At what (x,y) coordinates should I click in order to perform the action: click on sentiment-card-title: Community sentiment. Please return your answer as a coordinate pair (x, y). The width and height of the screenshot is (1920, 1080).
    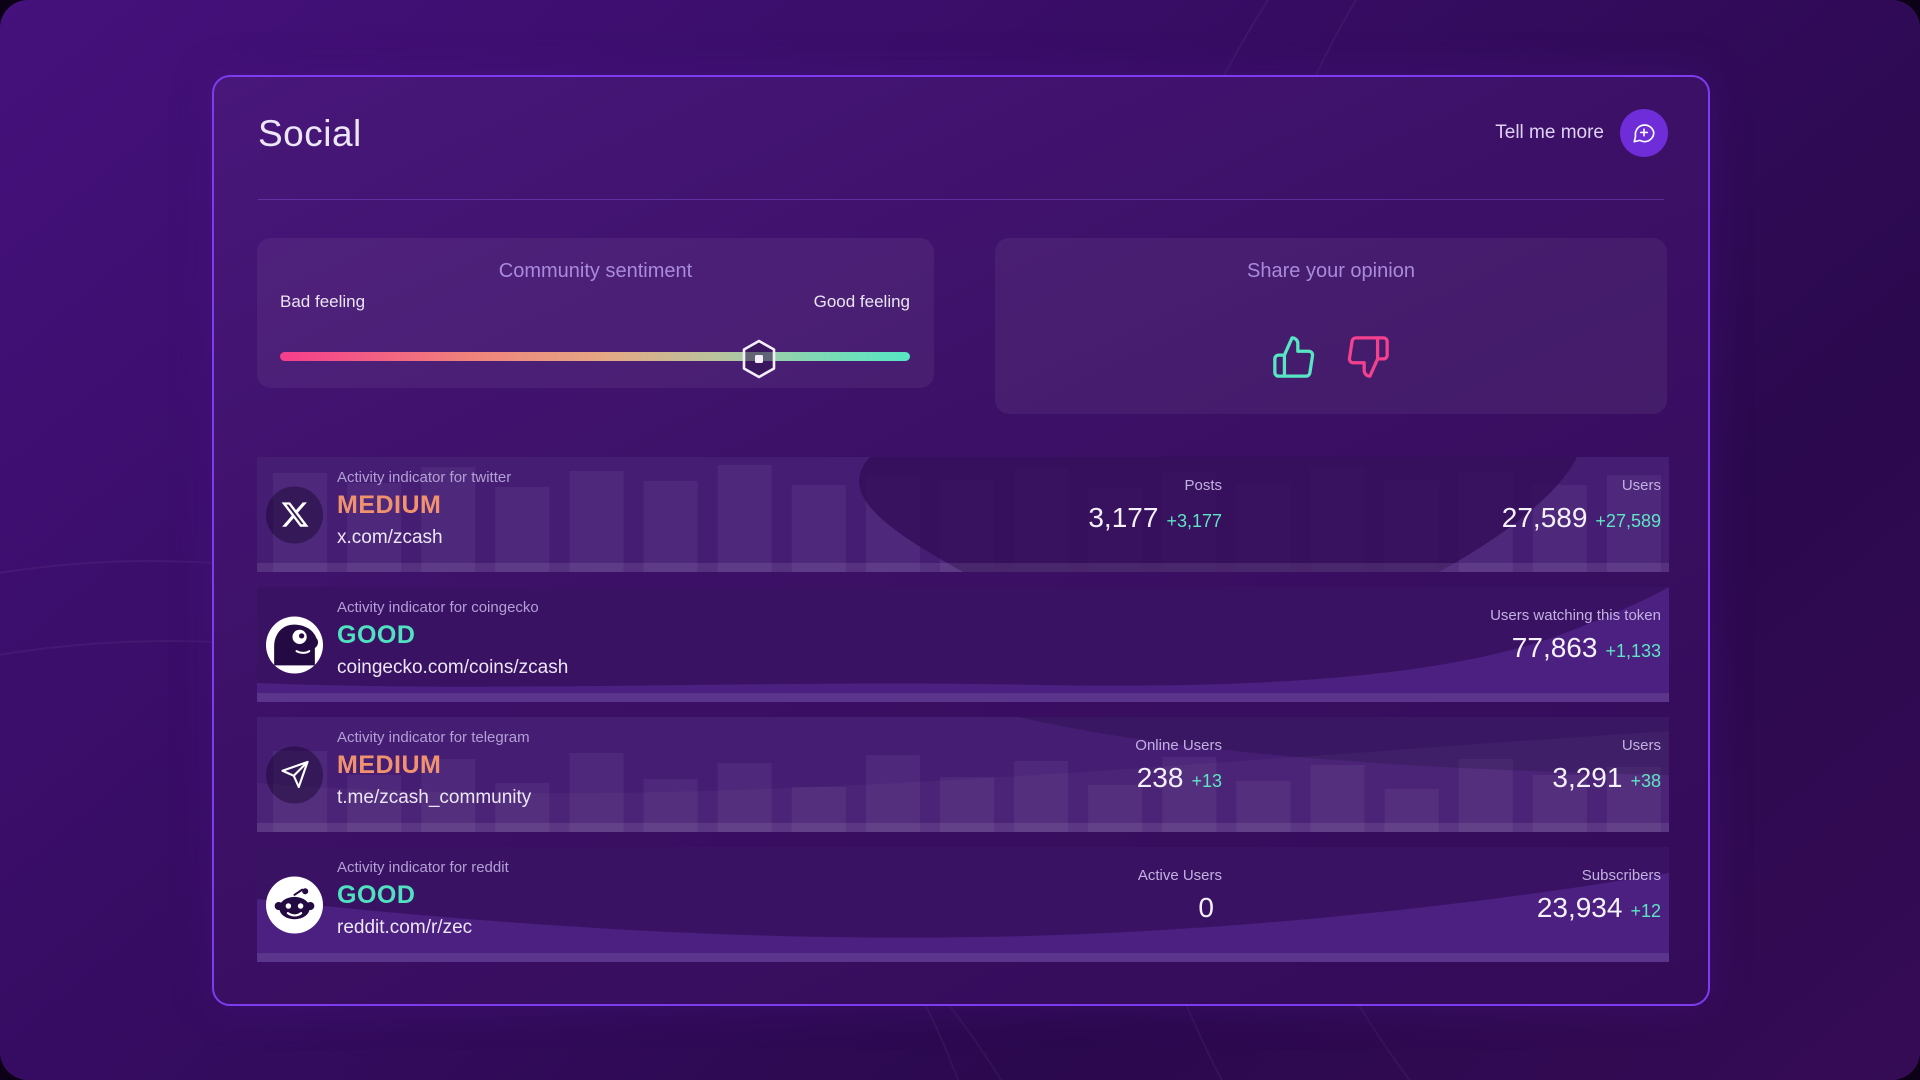
    Looking at the image, I should click on (595, 271).